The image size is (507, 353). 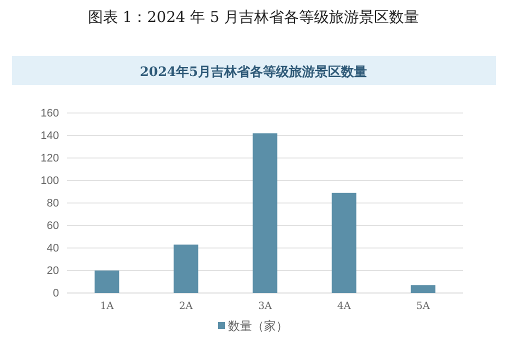 What do you see at coordinates (49, 158) in the screenshot?
I see `y-tick-label: 120` at bounding box center [49, 158].